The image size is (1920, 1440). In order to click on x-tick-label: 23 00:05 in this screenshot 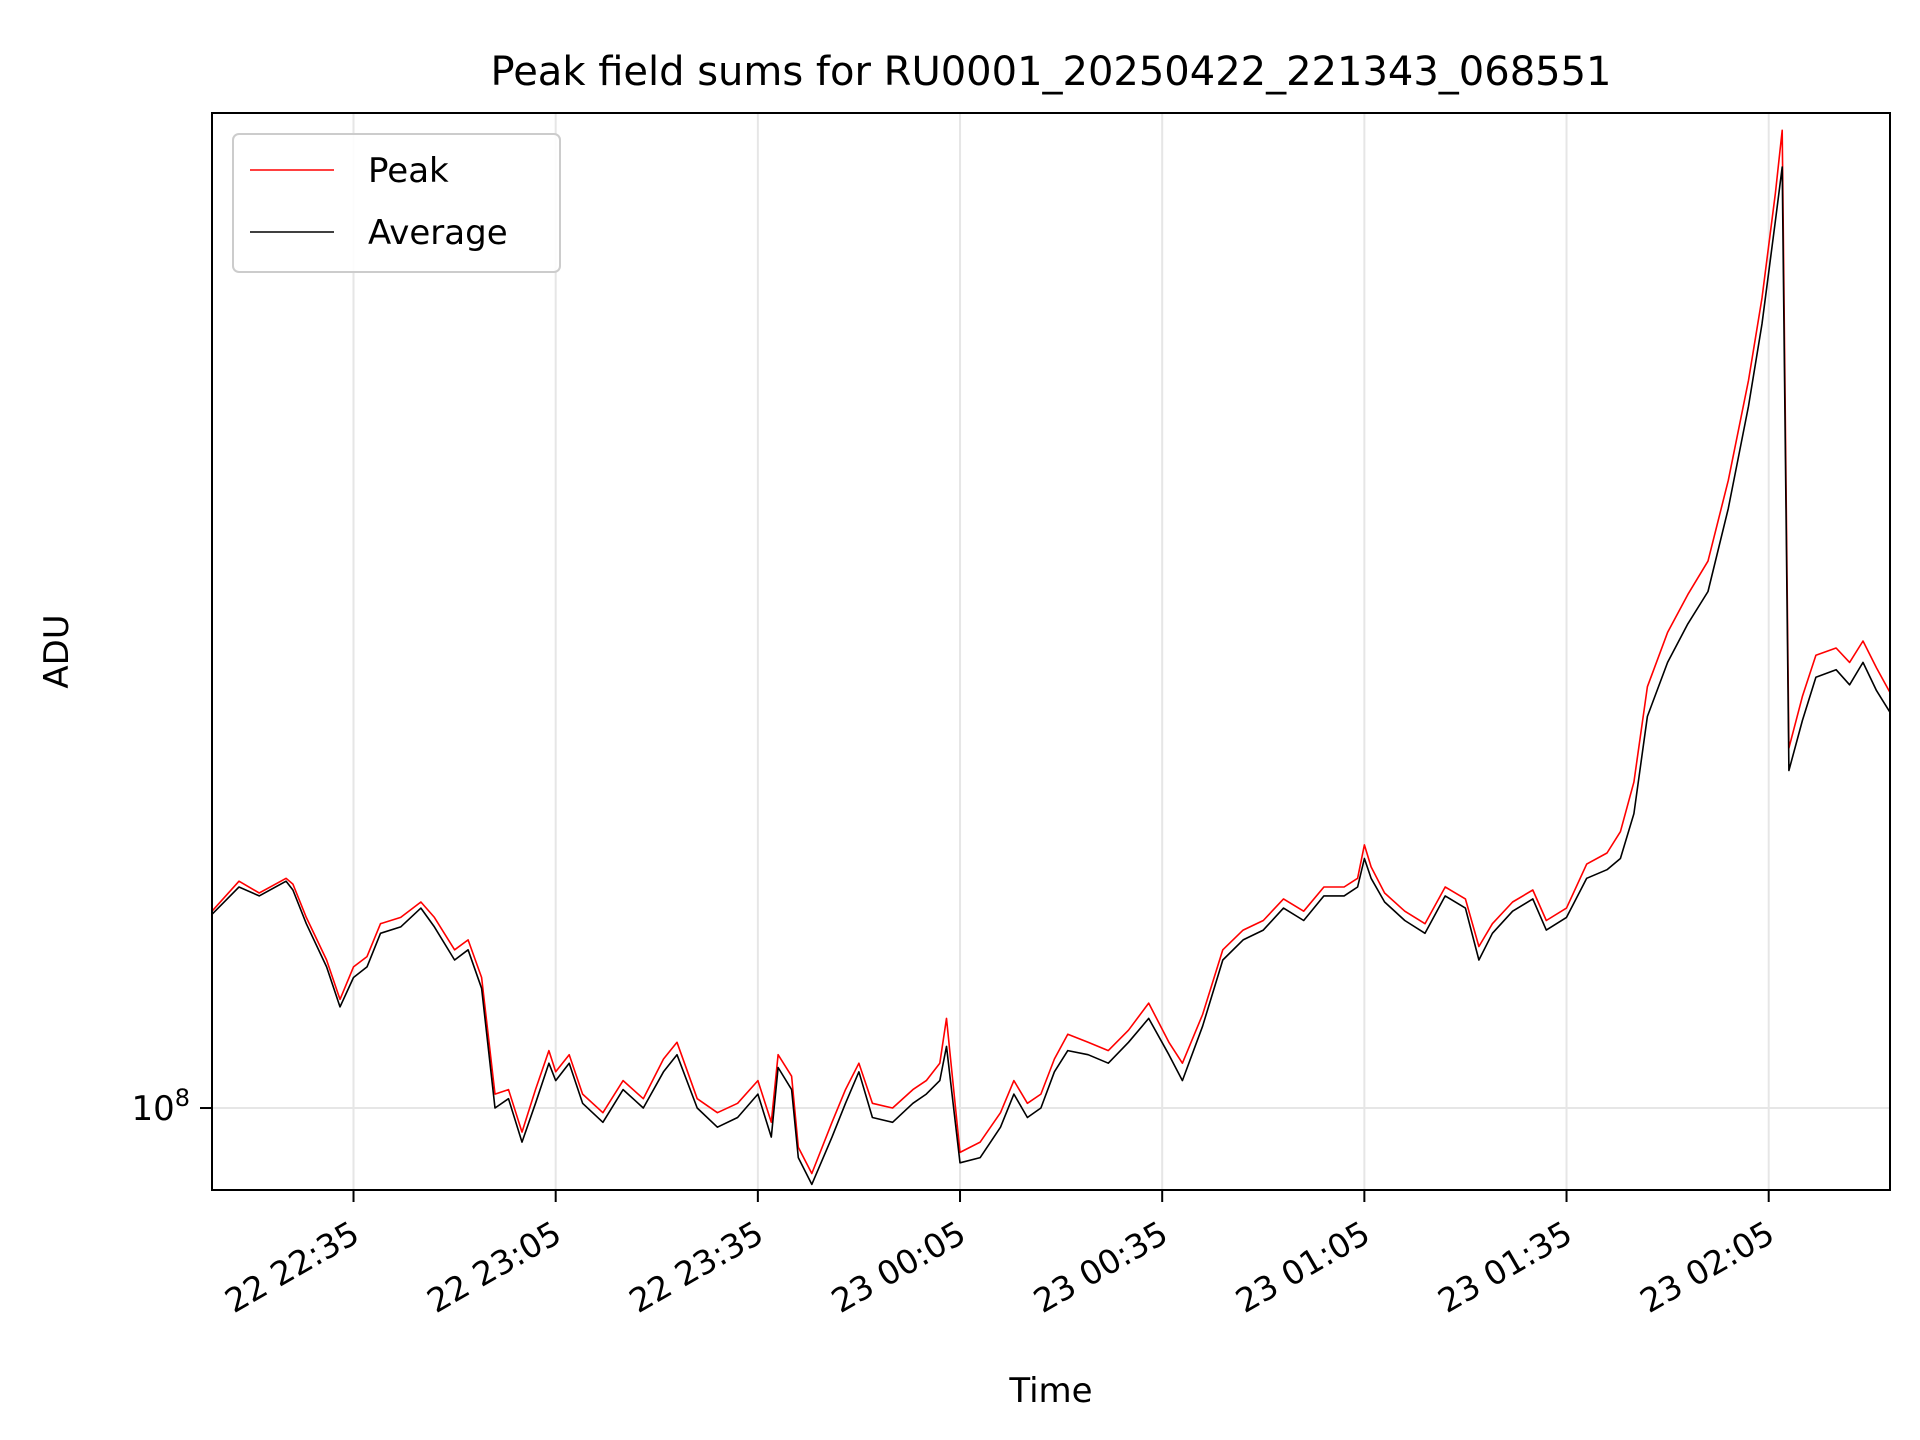, I will do `click(898, 1267)`.